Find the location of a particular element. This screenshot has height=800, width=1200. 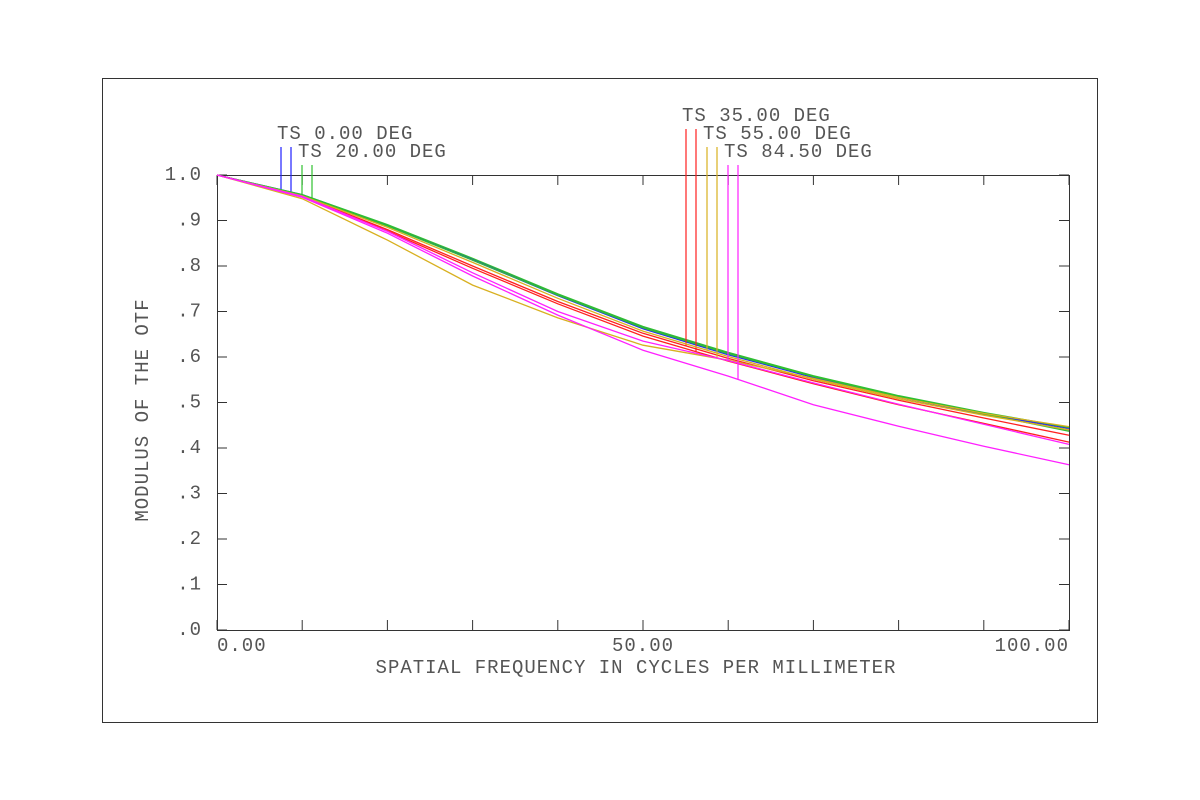

x-tick-label: 50.00 is located at coordinates (643, 646).